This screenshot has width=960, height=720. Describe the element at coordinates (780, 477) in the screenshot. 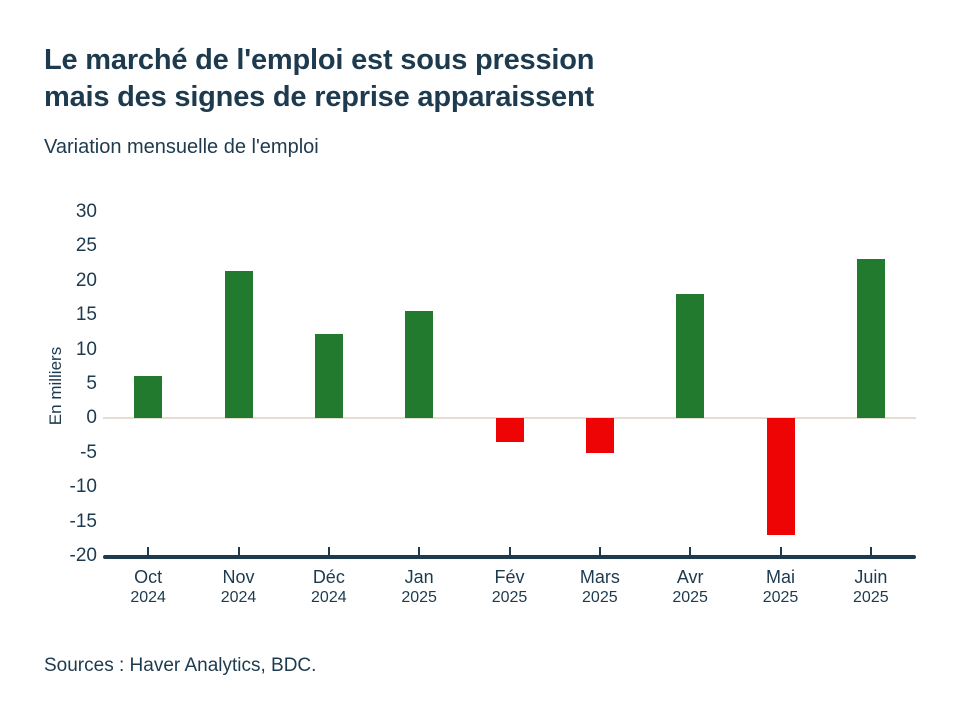

I see `bar-mai-2025` at that location.